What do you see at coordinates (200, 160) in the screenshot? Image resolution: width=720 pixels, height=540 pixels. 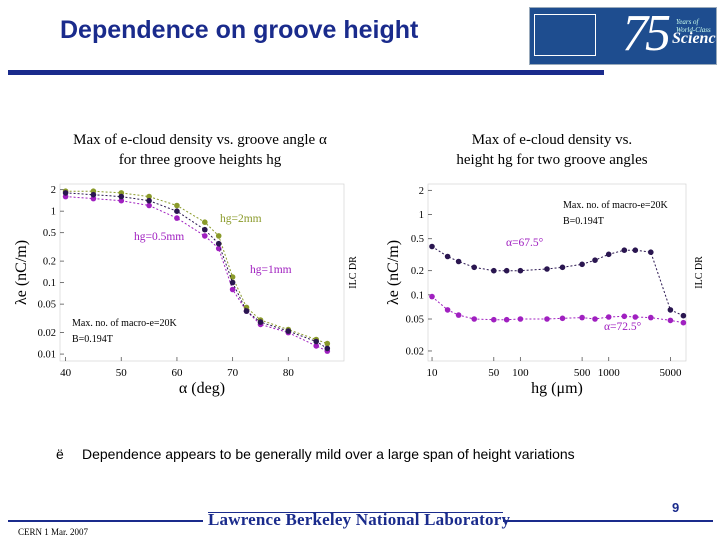 I see `left-caption-line2: for three groove heights hg` at bounding box center [200, 160].